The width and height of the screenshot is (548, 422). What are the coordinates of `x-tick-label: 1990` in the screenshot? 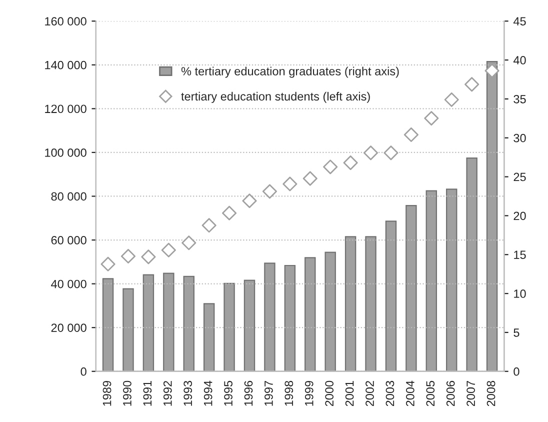 It's located at (127, 393).